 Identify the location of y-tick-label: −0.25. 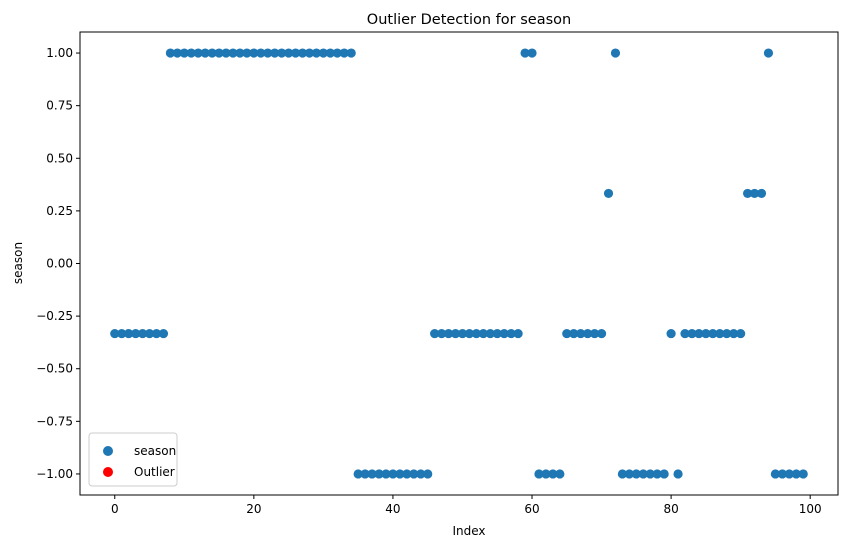
(54, 316).